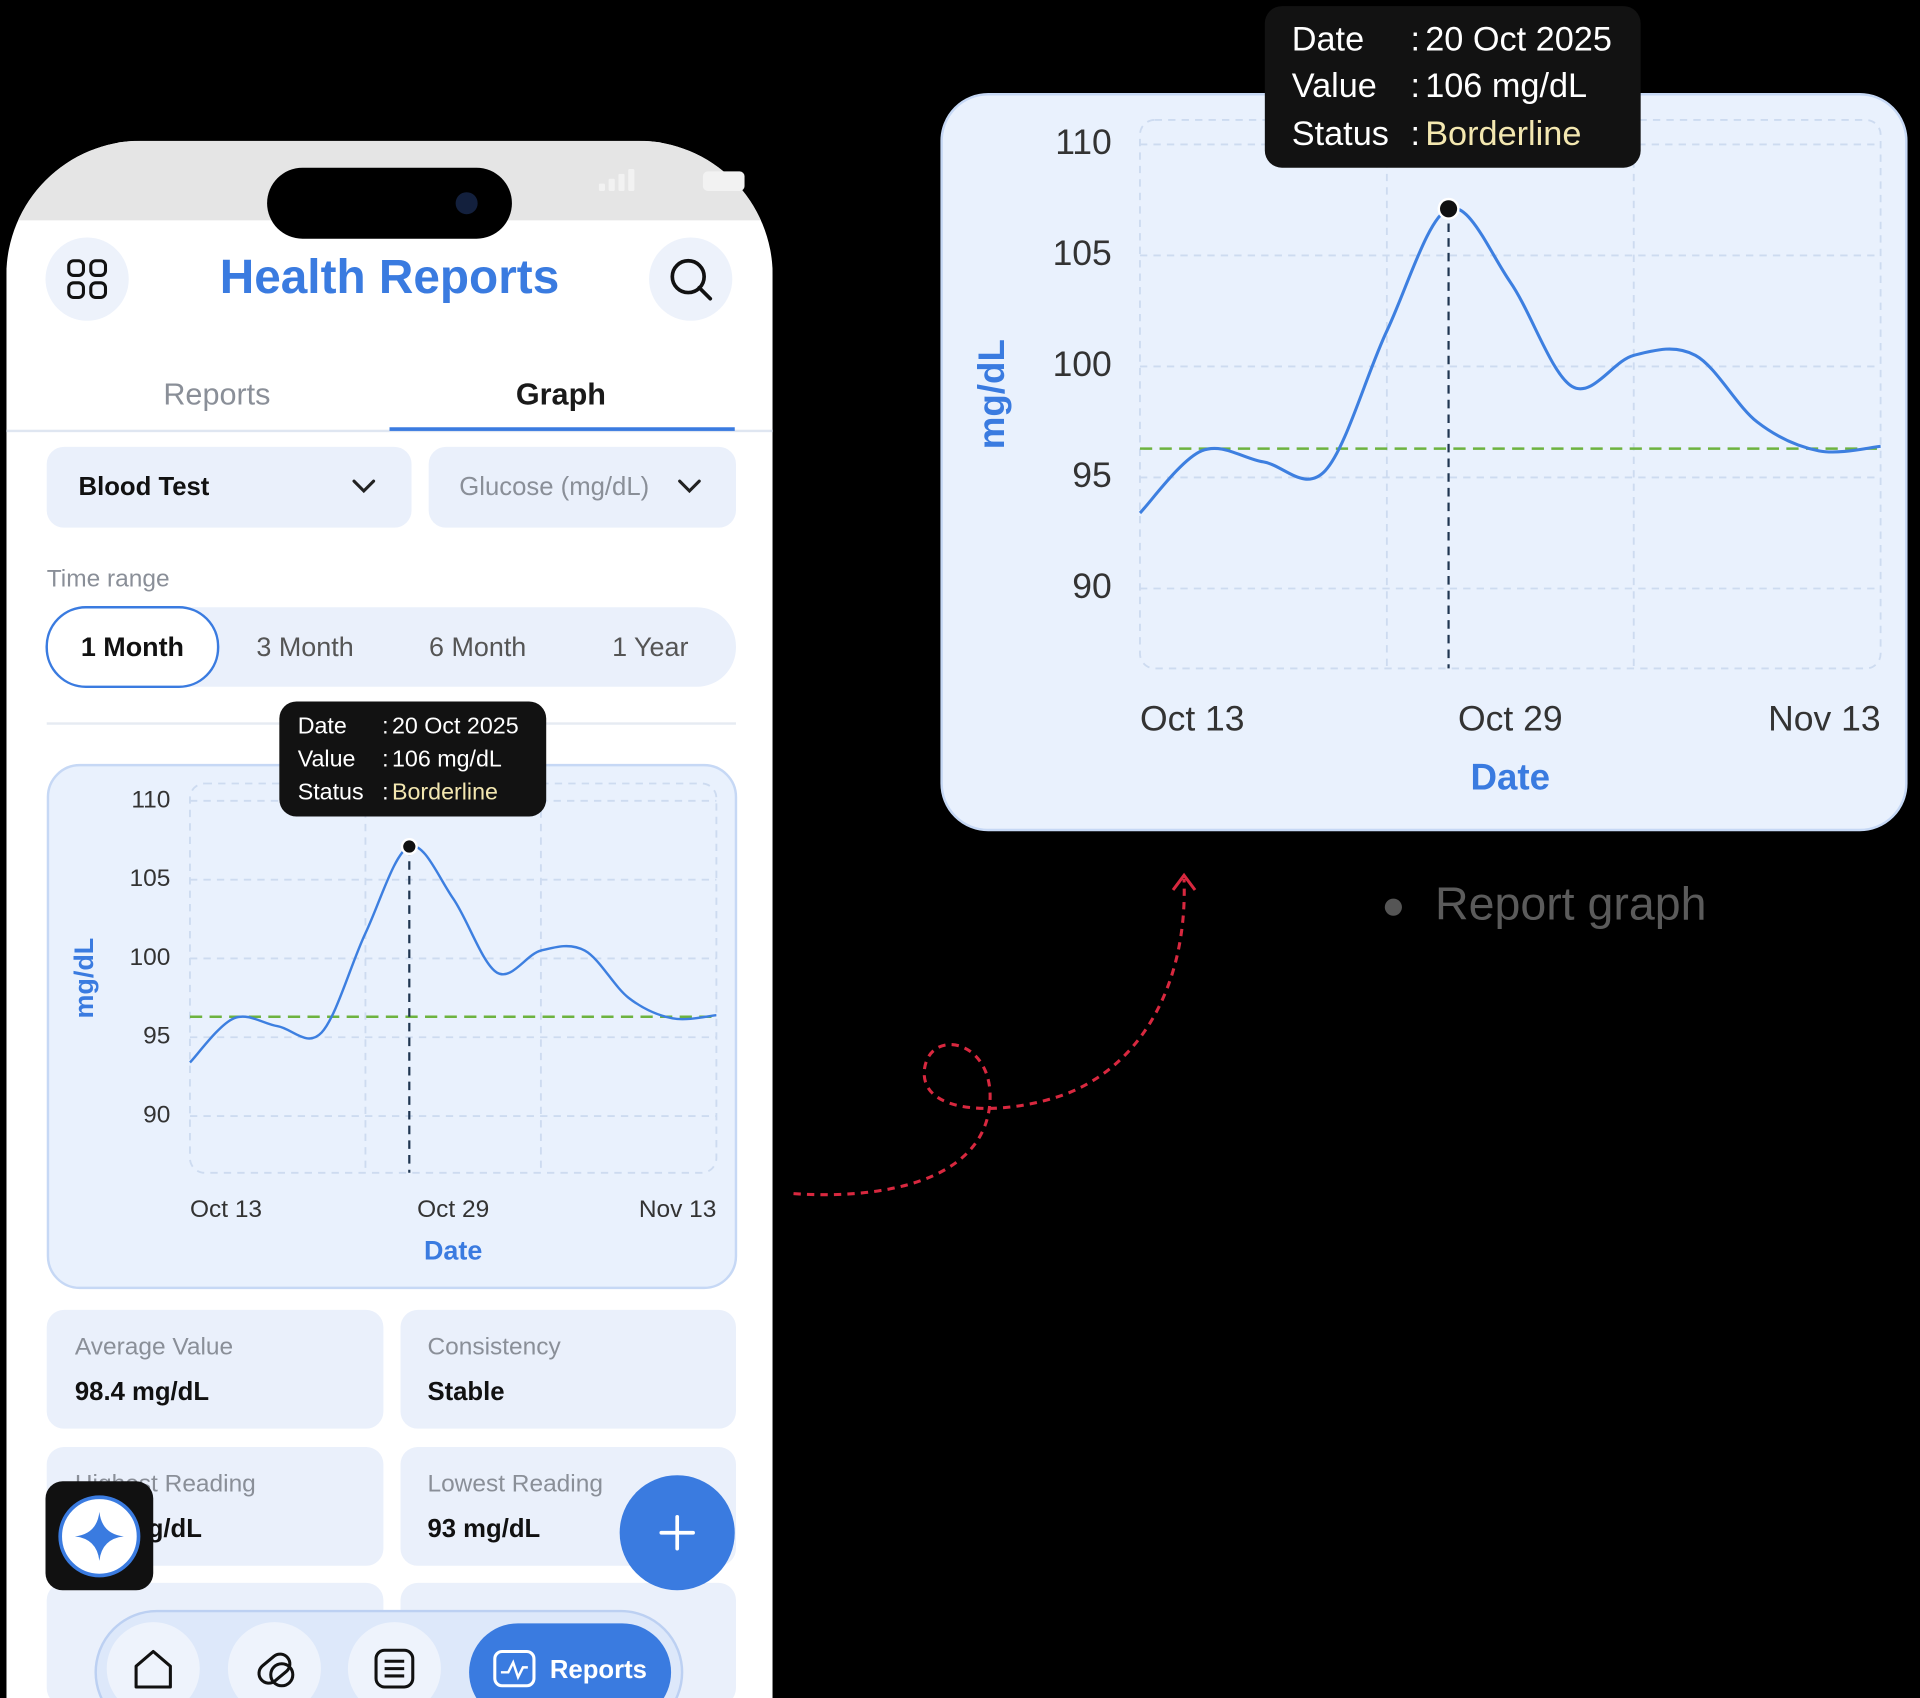 This screenshot has height=1698, width=1920. What do you see at coordinates (554, 487) in the screenshot?
I see `dropdown-value: Glucose (mg/dL)` at bounding box center [554, 487].